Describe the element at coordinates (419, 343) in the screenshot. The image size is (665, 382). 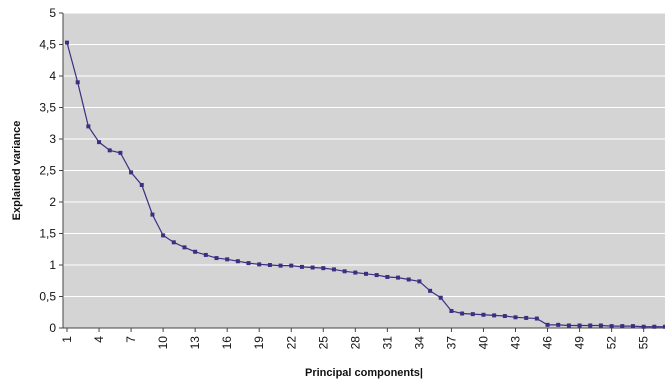
I see `x-tick-label: 34` at that location.